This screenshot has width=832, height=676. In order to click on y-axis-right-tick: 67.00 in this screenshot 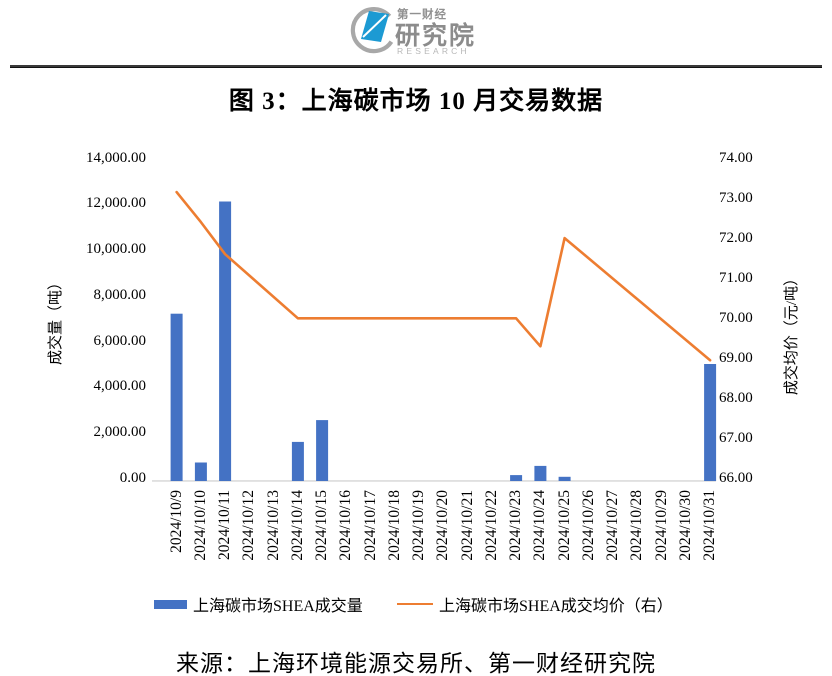, I will do `click(736, 437)`.